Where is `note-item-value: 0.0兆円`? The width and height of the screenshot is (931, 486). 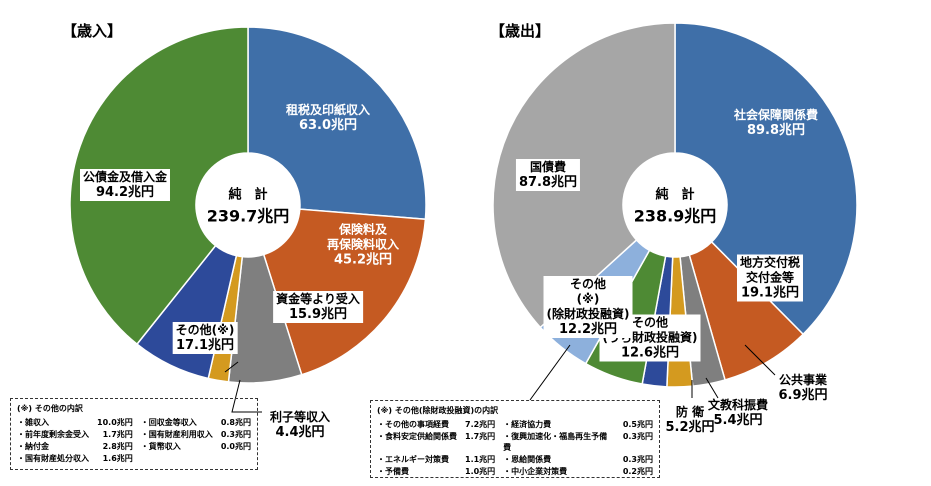
note-item-value: 0.0兆円 is located at coordinates (235, 446).